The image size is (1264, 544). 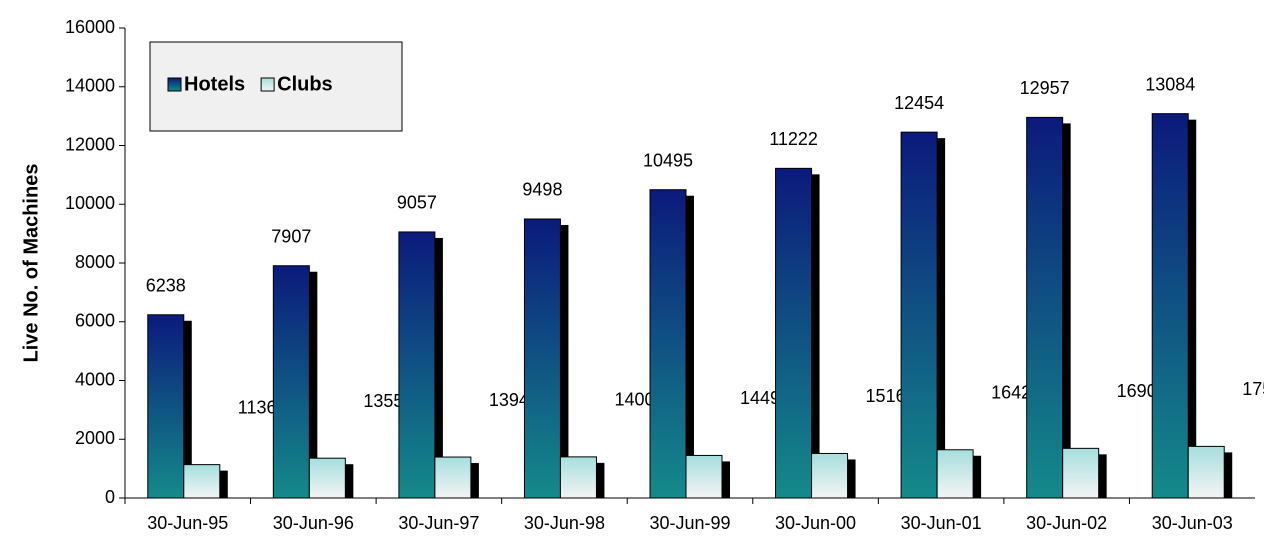 I want to click on y-tick-label: 0, so click(x=110, y=497).